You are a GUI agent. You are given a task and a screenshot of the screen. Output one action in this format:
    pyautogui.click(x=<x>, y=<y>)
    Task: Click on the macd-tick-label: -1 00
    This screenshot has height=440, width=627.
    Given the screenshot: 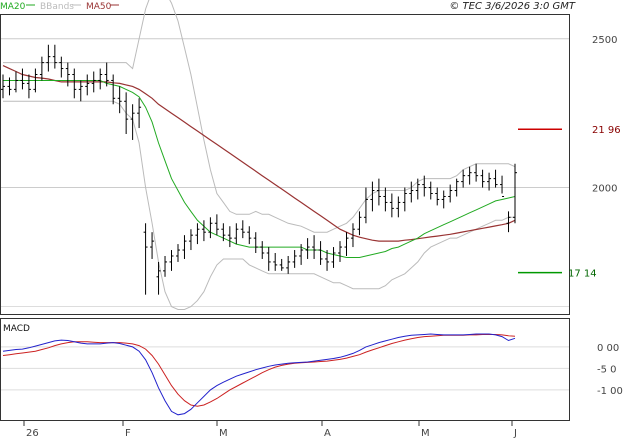 What is the action you would take?
    pyautogui.click(x=610, y=391)
    